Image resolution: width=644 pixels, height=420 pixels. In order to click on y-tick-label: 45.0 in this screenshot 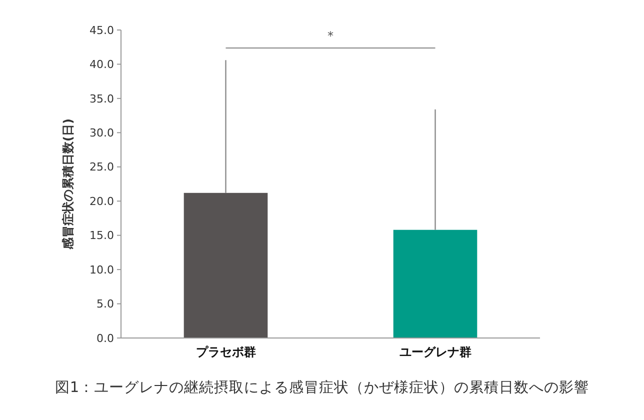, I will do `click(102, 30)`.